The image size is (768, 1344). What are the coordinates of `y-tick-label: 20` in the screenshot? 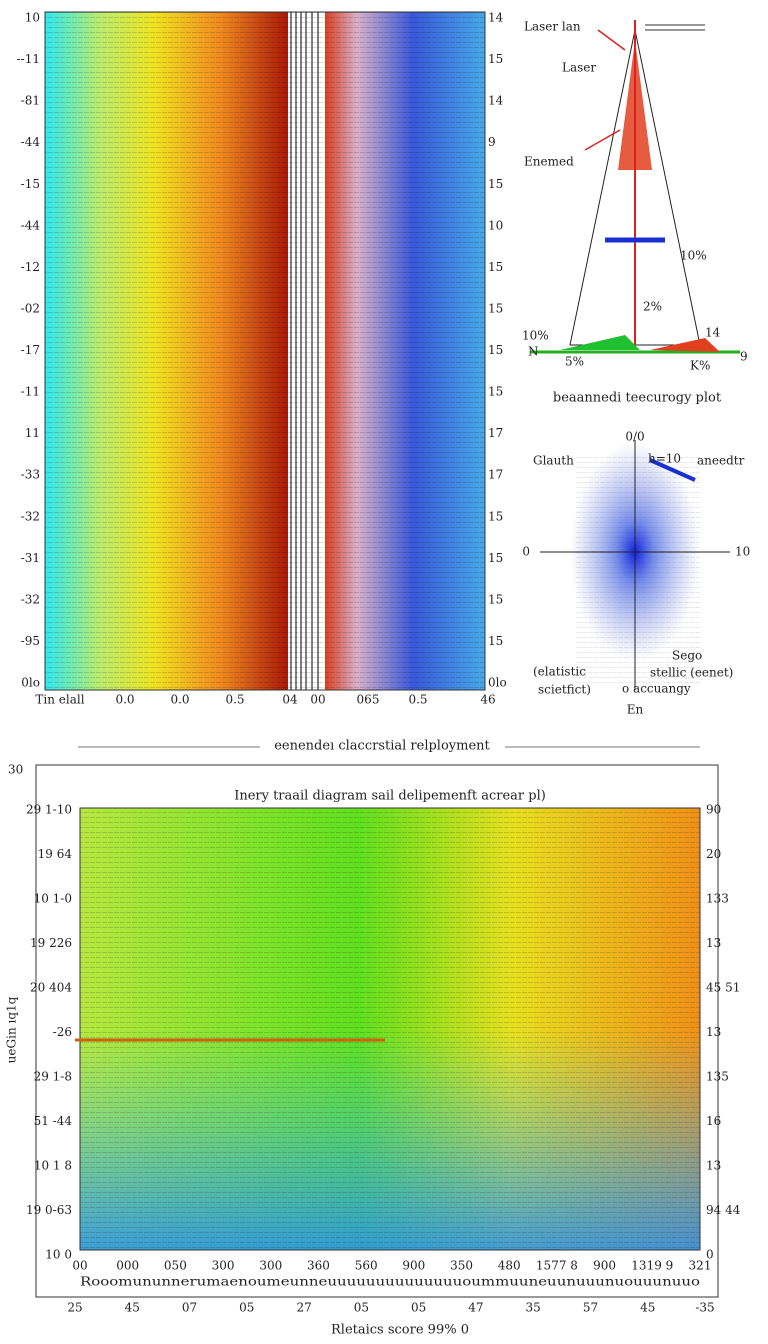 It's located at (713, 854).